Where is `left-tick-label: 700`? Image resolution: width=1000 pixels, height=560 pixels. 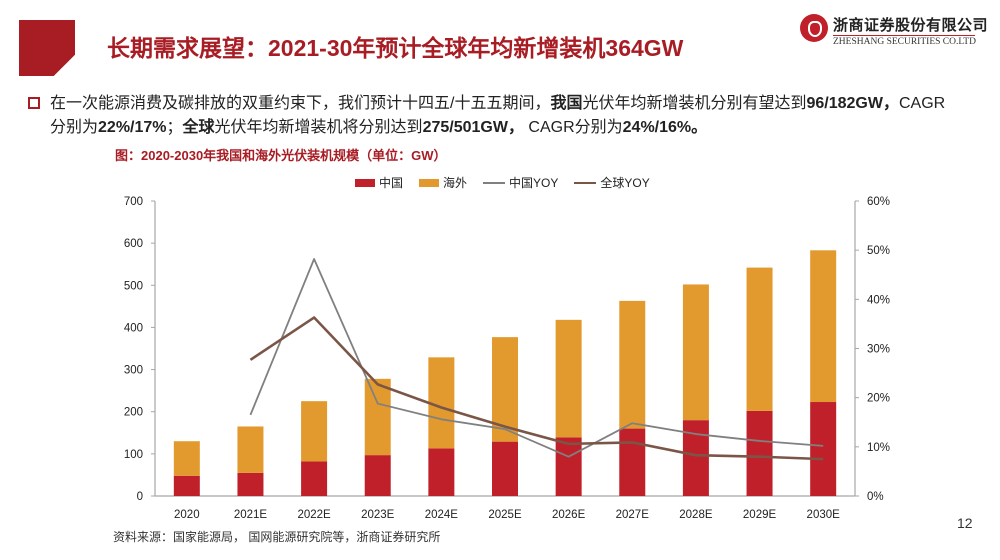
left-tick-label: 700 is located at coordinates (133, 202).